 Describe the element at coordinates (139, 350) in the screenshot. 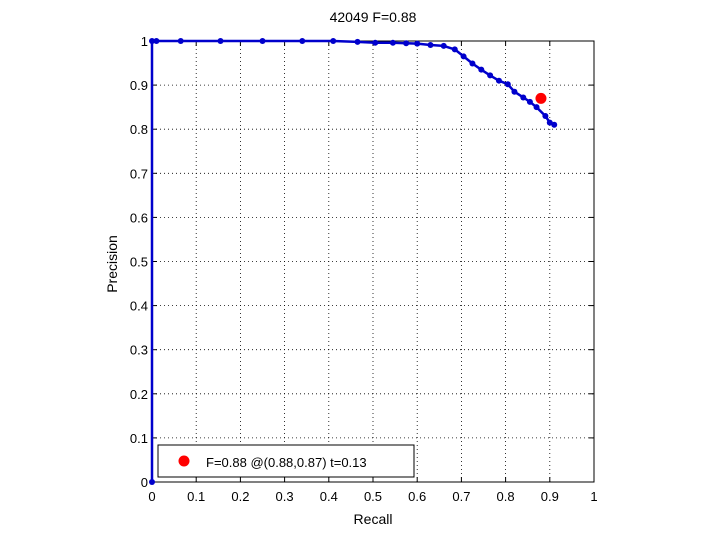

I see `y-tick-label: 0.3` at that location.